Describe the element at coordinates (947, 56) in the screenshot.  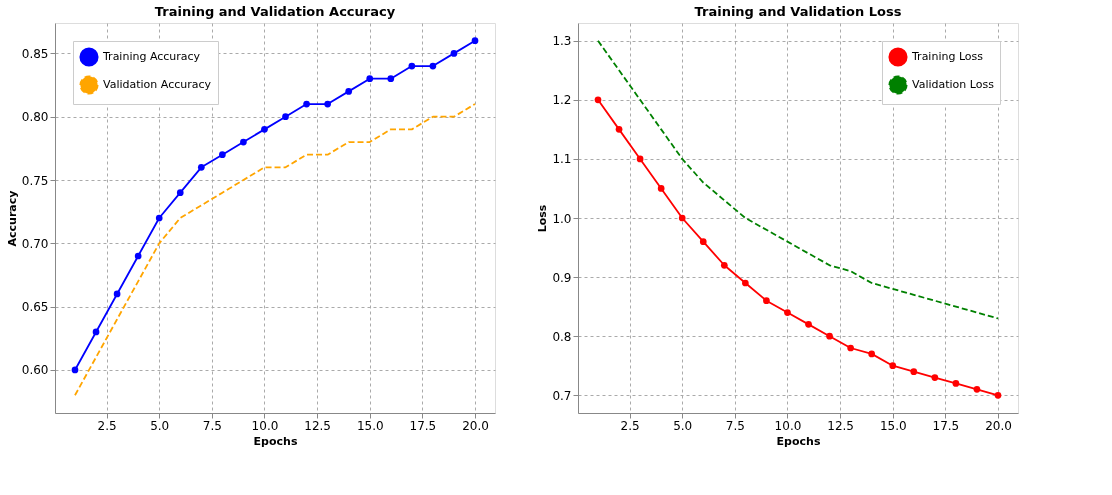
I see `legend-label: Training Loss` at that location.